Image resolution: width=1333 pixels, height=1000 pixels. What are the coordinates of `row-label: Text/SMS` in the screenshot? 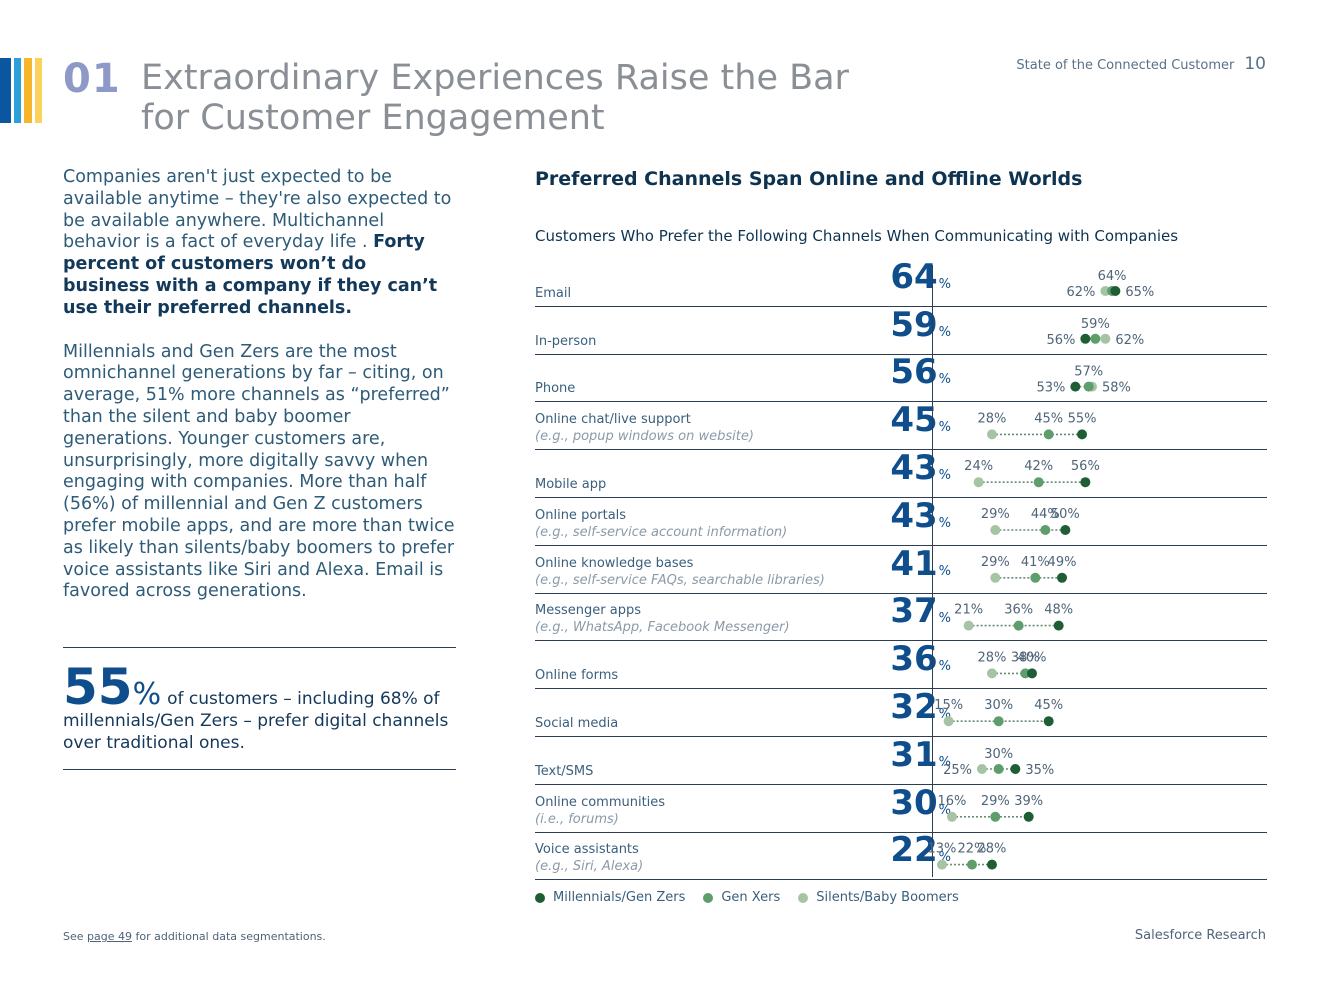 It's located at (564, 771).